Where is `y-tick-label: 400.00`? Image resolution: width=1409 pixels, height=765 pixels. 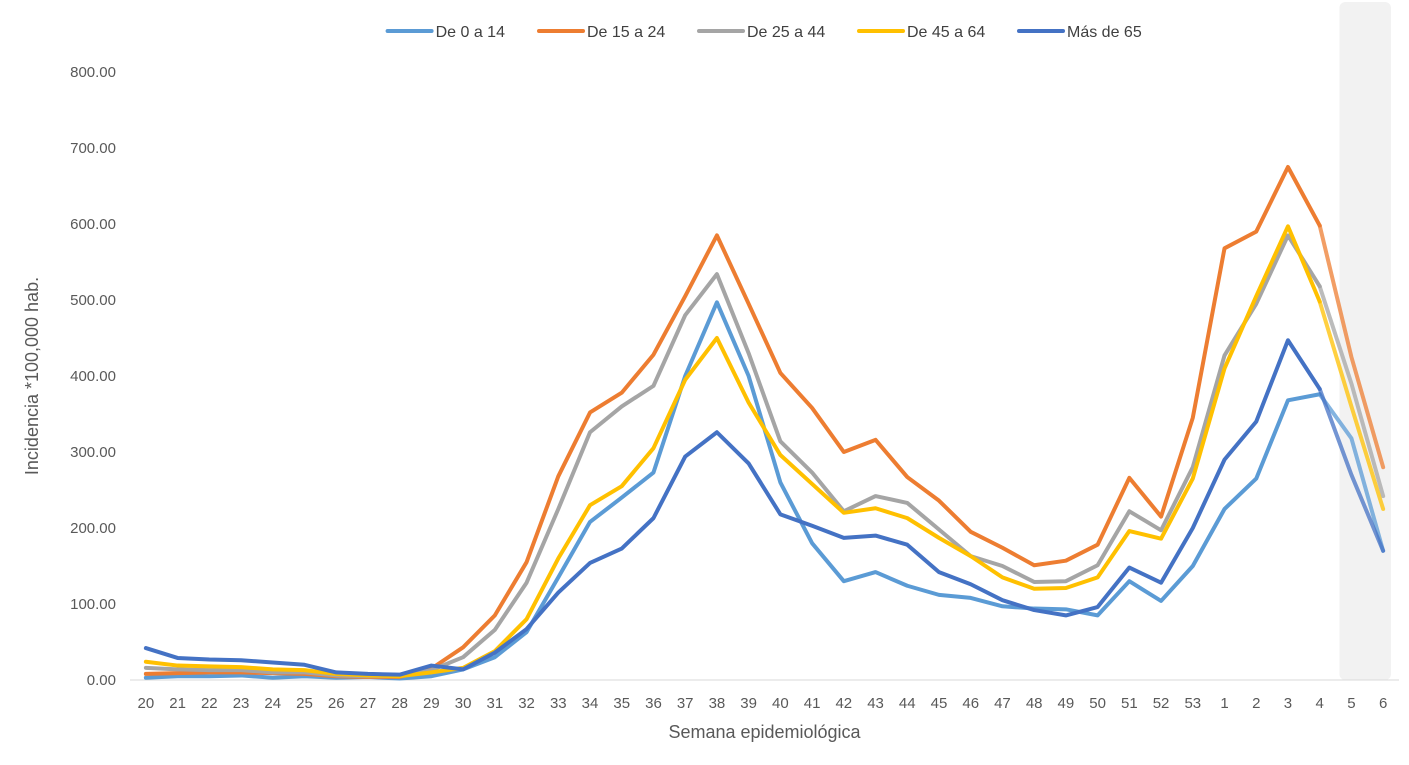 y-tick-label: 400.00 is located at coordinates (93, 376).